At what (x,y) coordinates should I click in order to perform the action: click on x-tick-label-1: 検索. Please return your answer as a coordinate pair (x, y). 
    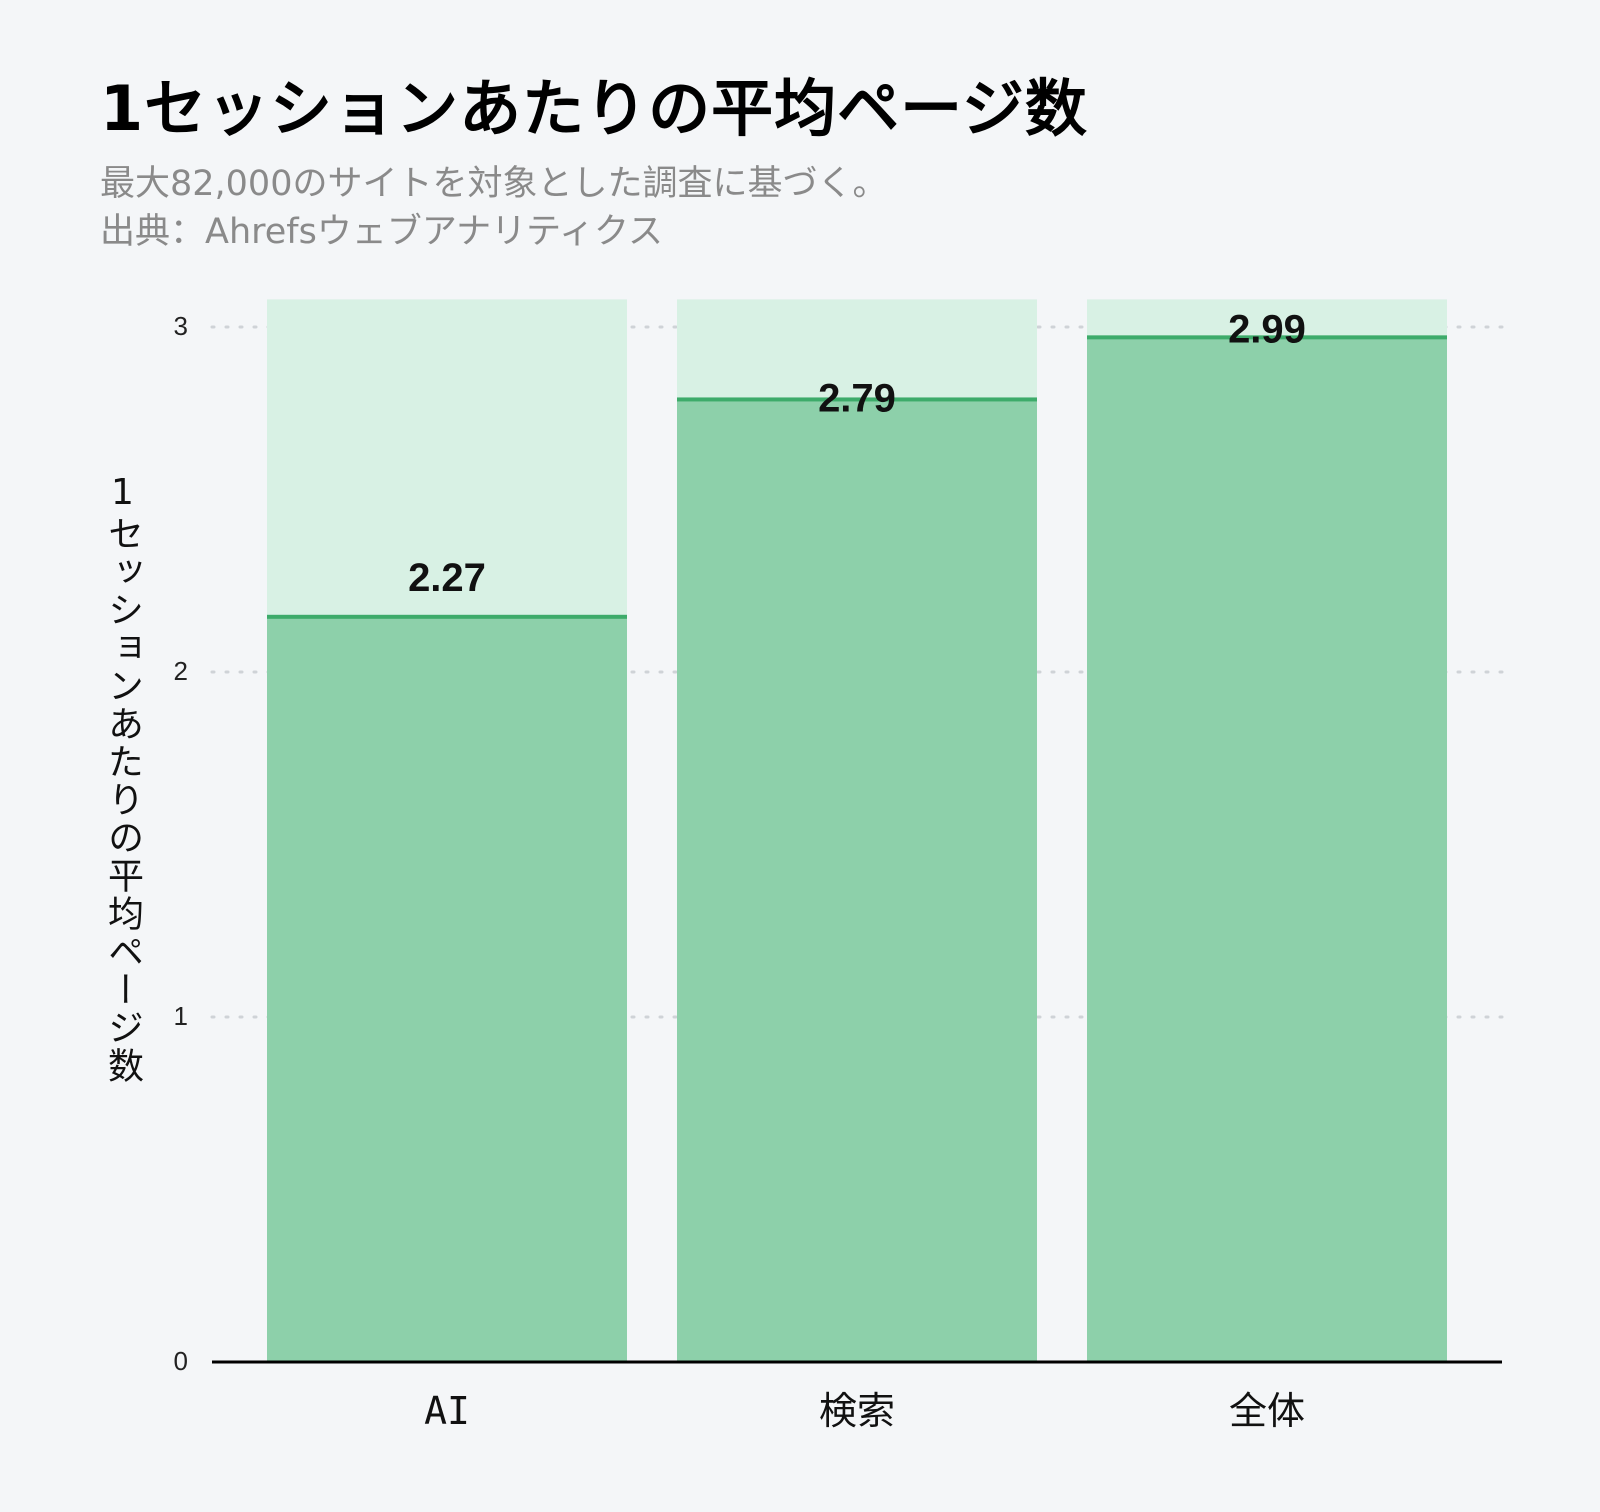
    Looking at the image, I should click on (857, 1411).